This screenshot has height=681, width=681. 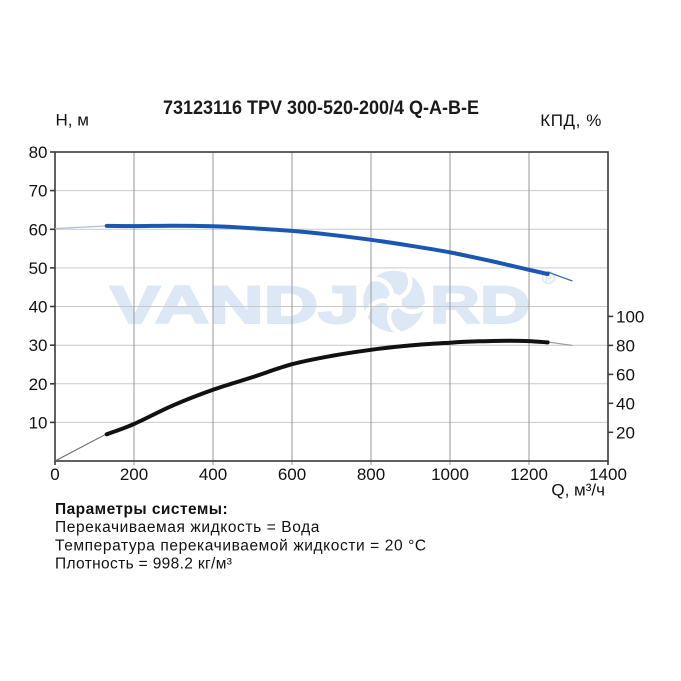 What do you see at coordinates (54, 474) in the screenshot?
I see `svg-text: 0` at bounding box center [54, 474].